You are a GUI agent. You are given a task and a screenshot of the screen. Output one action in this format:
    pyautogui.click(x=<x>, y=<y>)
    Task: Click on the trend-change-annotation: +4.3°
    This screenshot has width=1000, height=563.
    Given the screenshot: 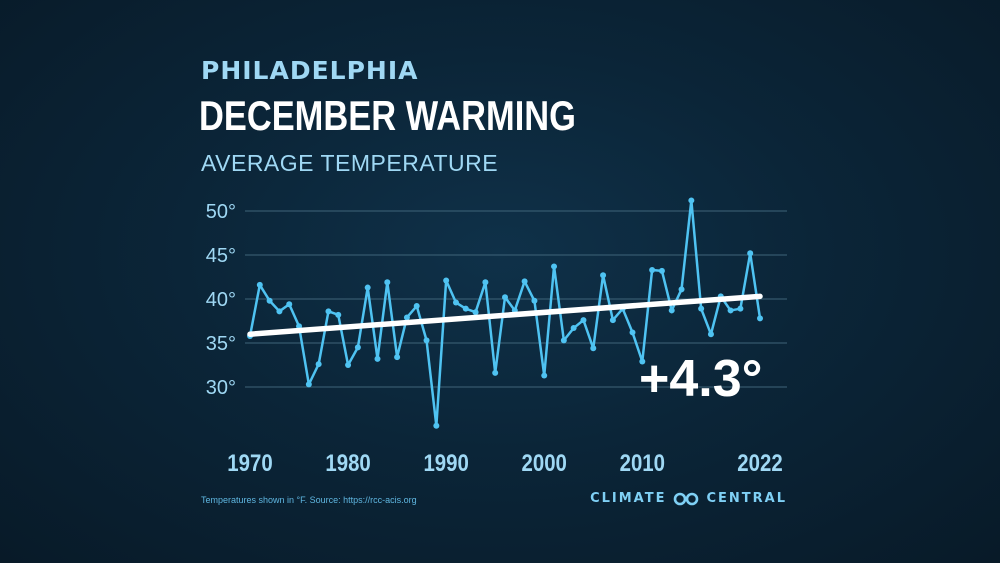 What is the action you would take?
    pyautogui.click(x=700, y=379)
    